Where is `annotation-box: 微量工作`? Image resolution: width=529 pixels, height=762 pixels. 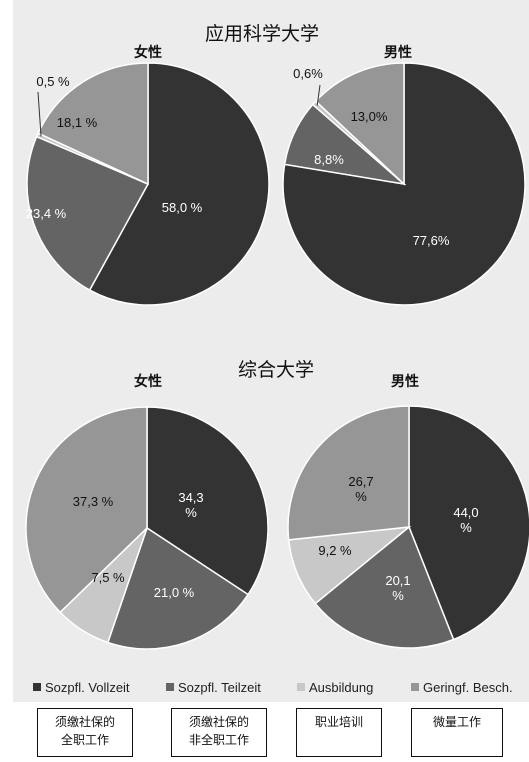
annotation-box: 微量工作 is located at coordinates (457, 732).